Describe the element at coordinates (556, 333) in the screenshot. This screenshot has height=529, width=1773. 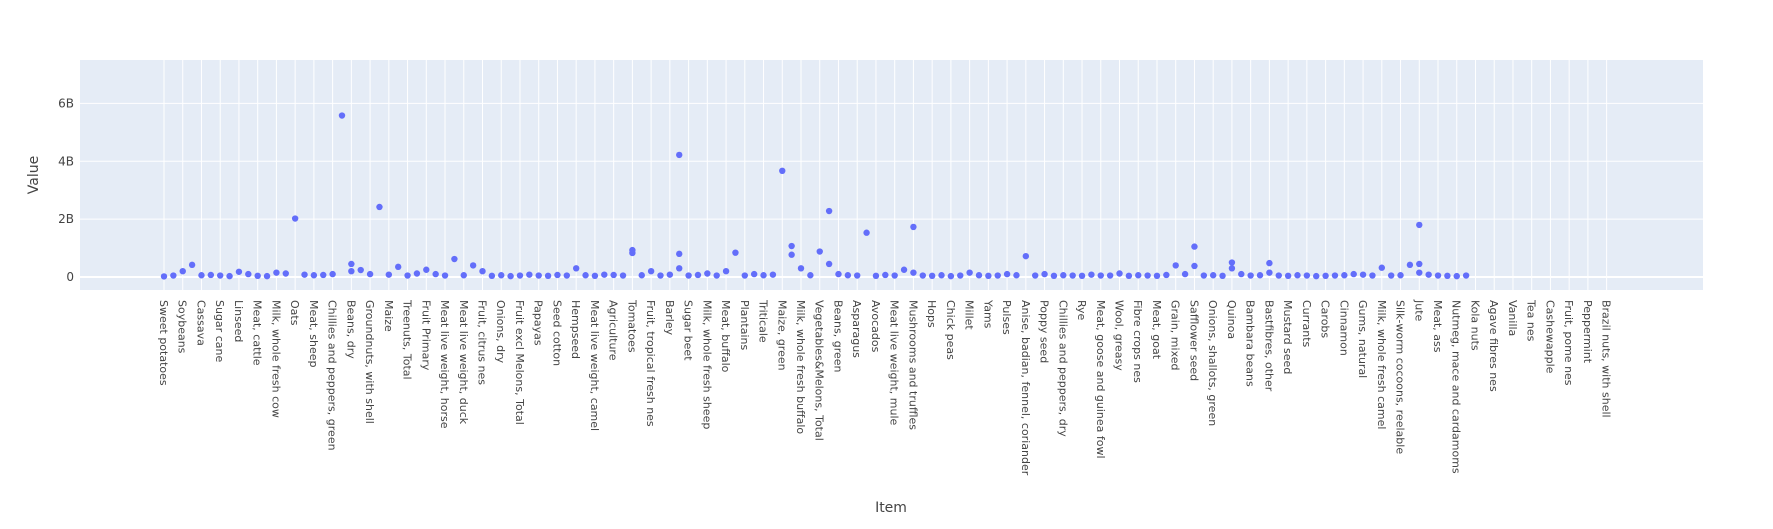
I see `x-tick-label: Seed cotton` at that location.